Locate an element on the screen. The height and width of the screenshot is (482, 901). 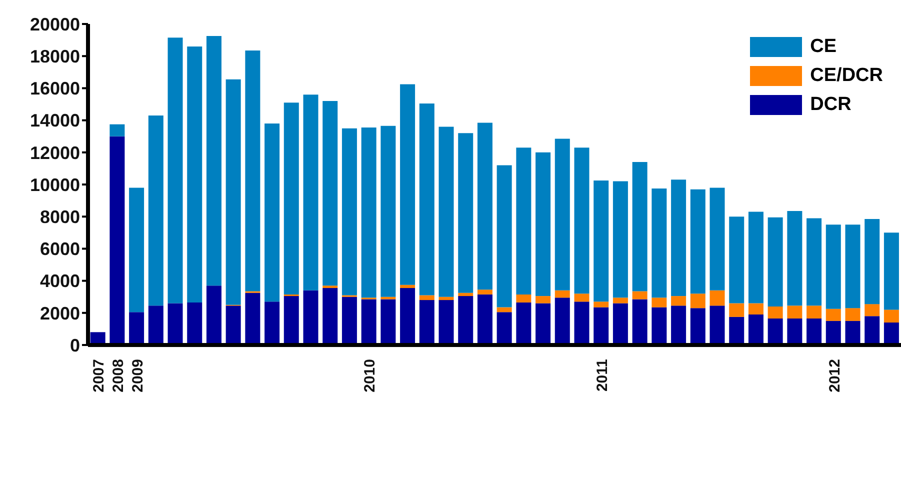
y-tick-label: 18000 is located at coordinates (55, 56).